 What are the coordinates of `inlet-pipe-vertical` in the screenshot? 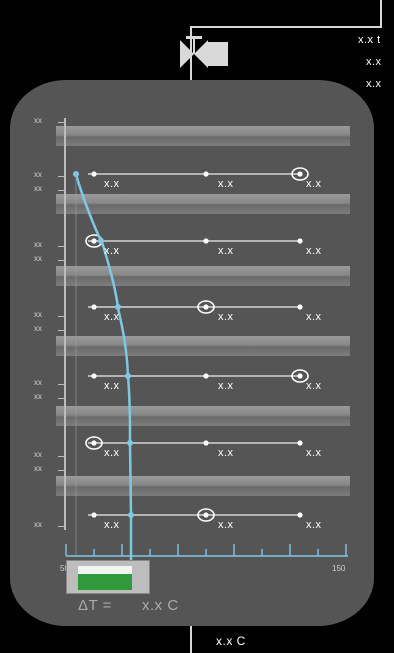 It's located at (381, 14).